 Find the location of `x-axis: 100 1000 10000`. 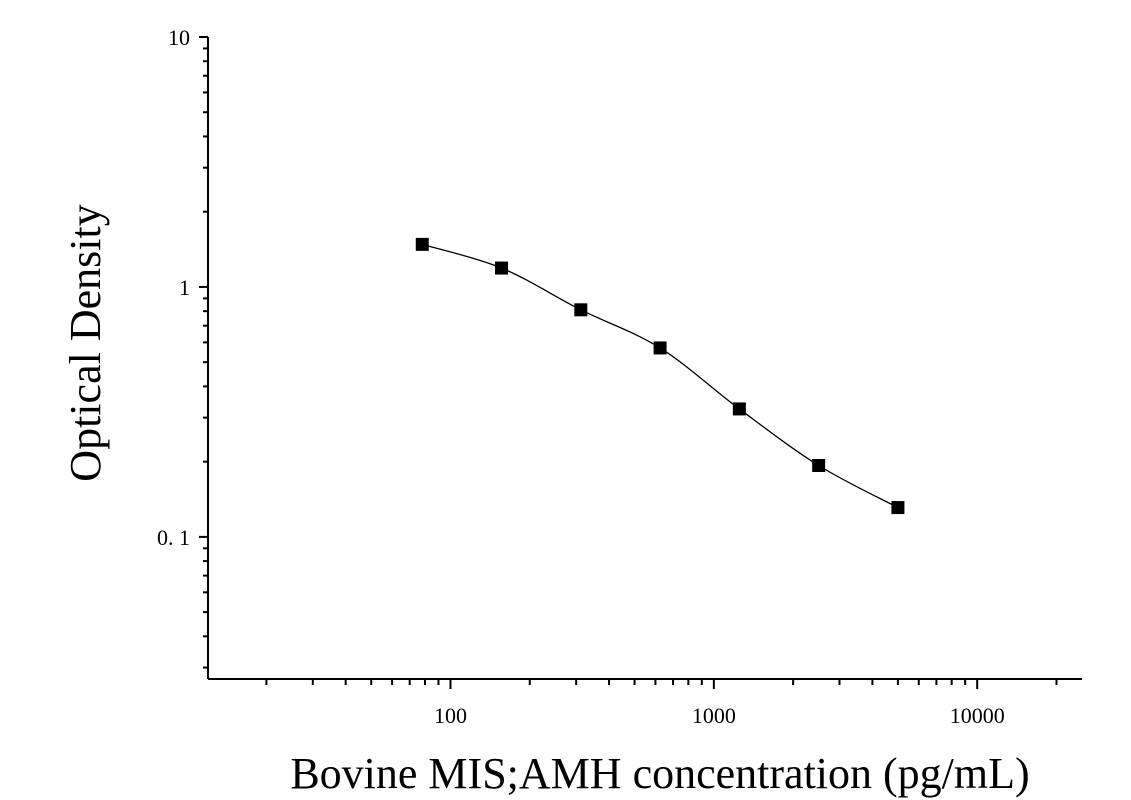

x-axis: 100 1000 10000 is located at coordinates (645, 703).